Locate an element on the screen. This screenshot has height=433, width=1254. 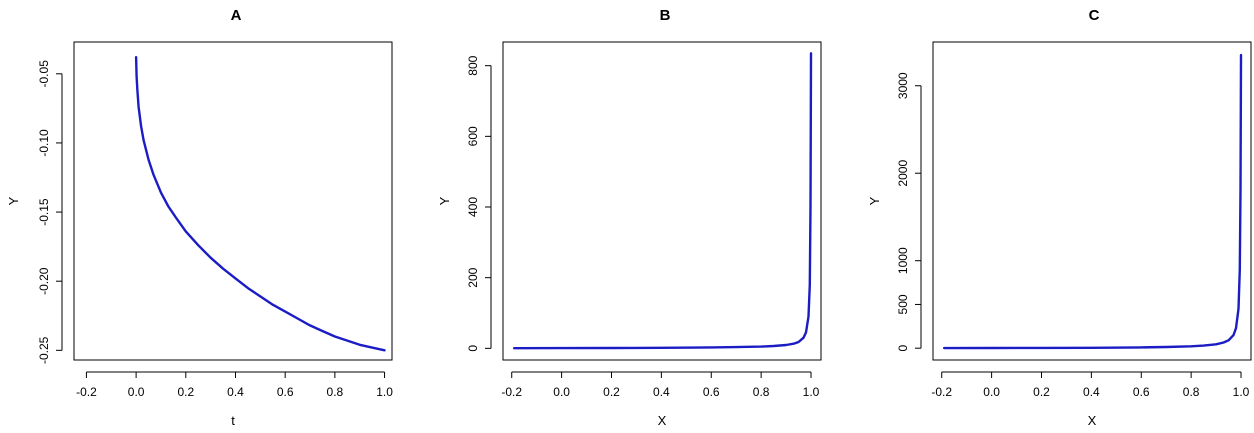
chart-0-x-tick-label: 0.4 is located at coordinates (235, 392).